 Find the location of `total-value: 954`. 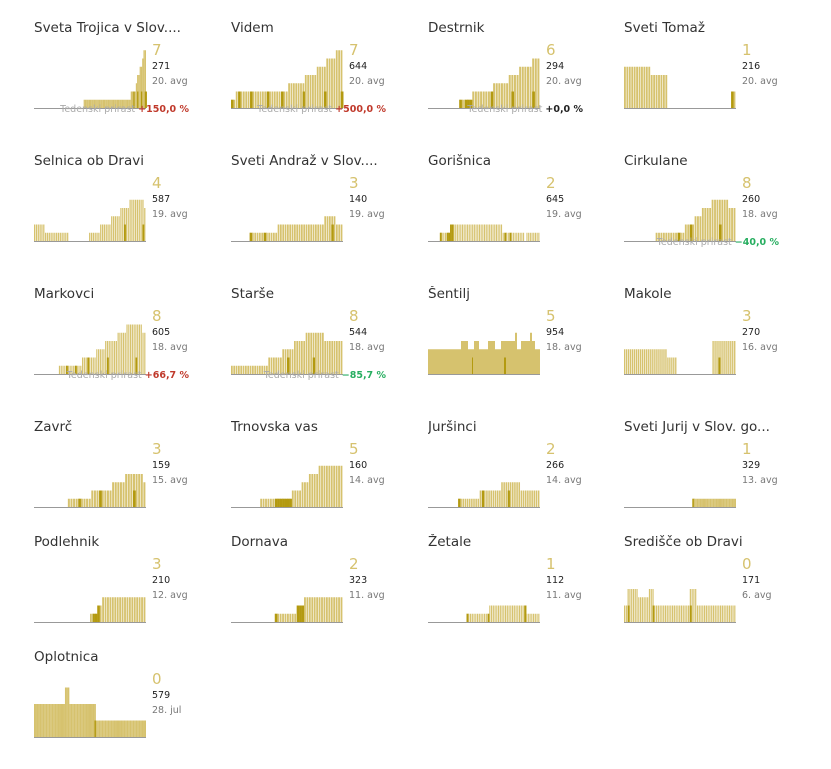

total-value: 954 is located at coordinates (555, 332).